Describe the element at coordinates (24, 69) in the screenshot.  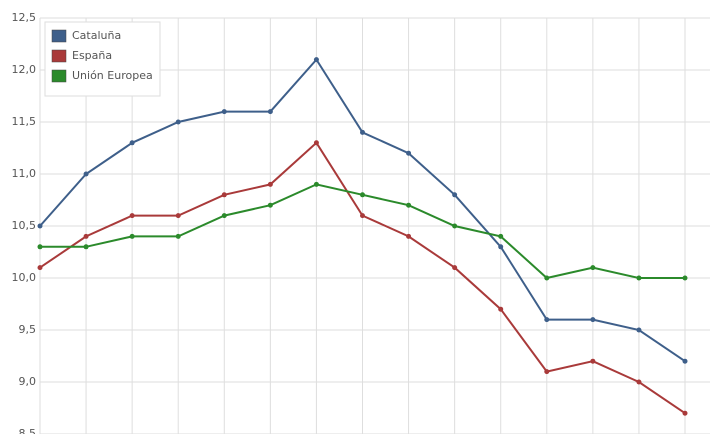
I see `y-tick-label: 12,0` at that location.